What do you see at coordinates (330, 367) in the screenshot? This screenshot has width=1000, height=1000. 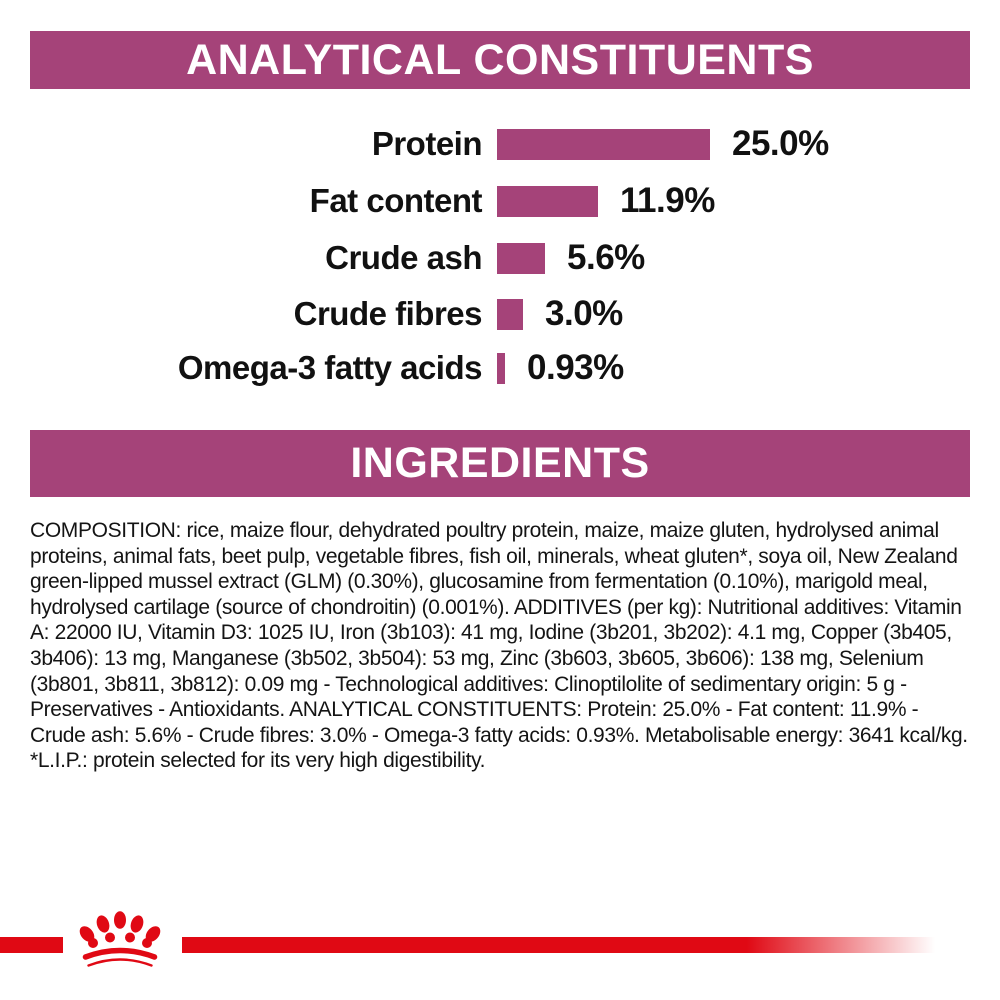 I see `bar-category-label: Omega-3 fatty acids` at bounding box center [330, 367].